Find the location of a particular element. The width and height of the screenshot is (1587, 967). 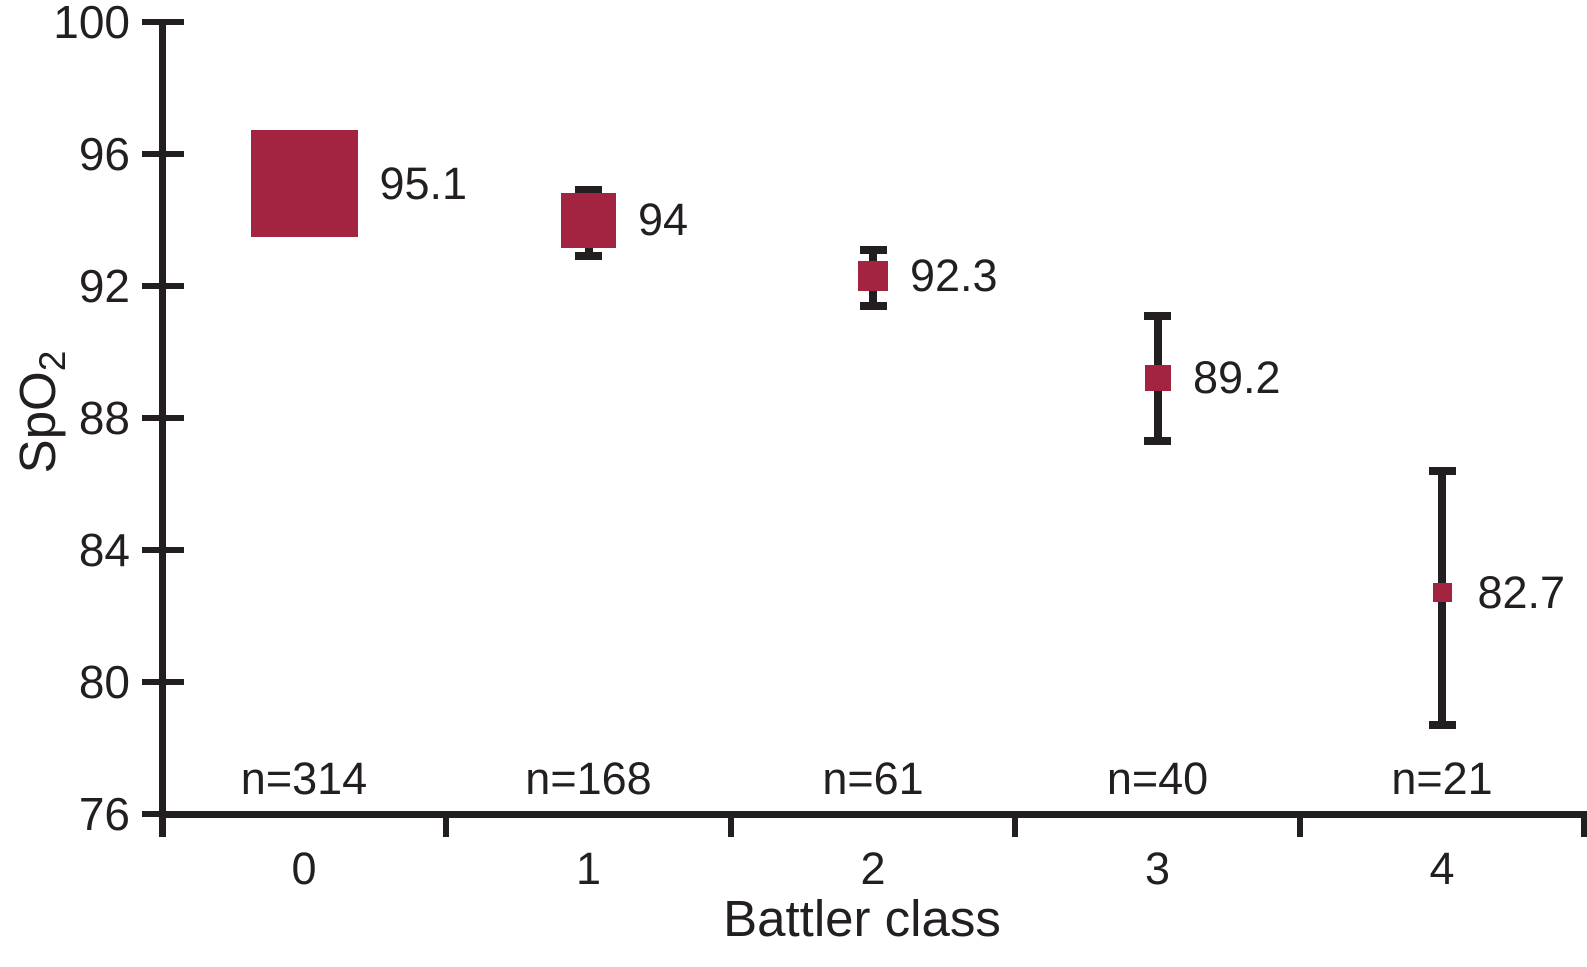

x-category-label: 2 is located at coordinates (873, 868).